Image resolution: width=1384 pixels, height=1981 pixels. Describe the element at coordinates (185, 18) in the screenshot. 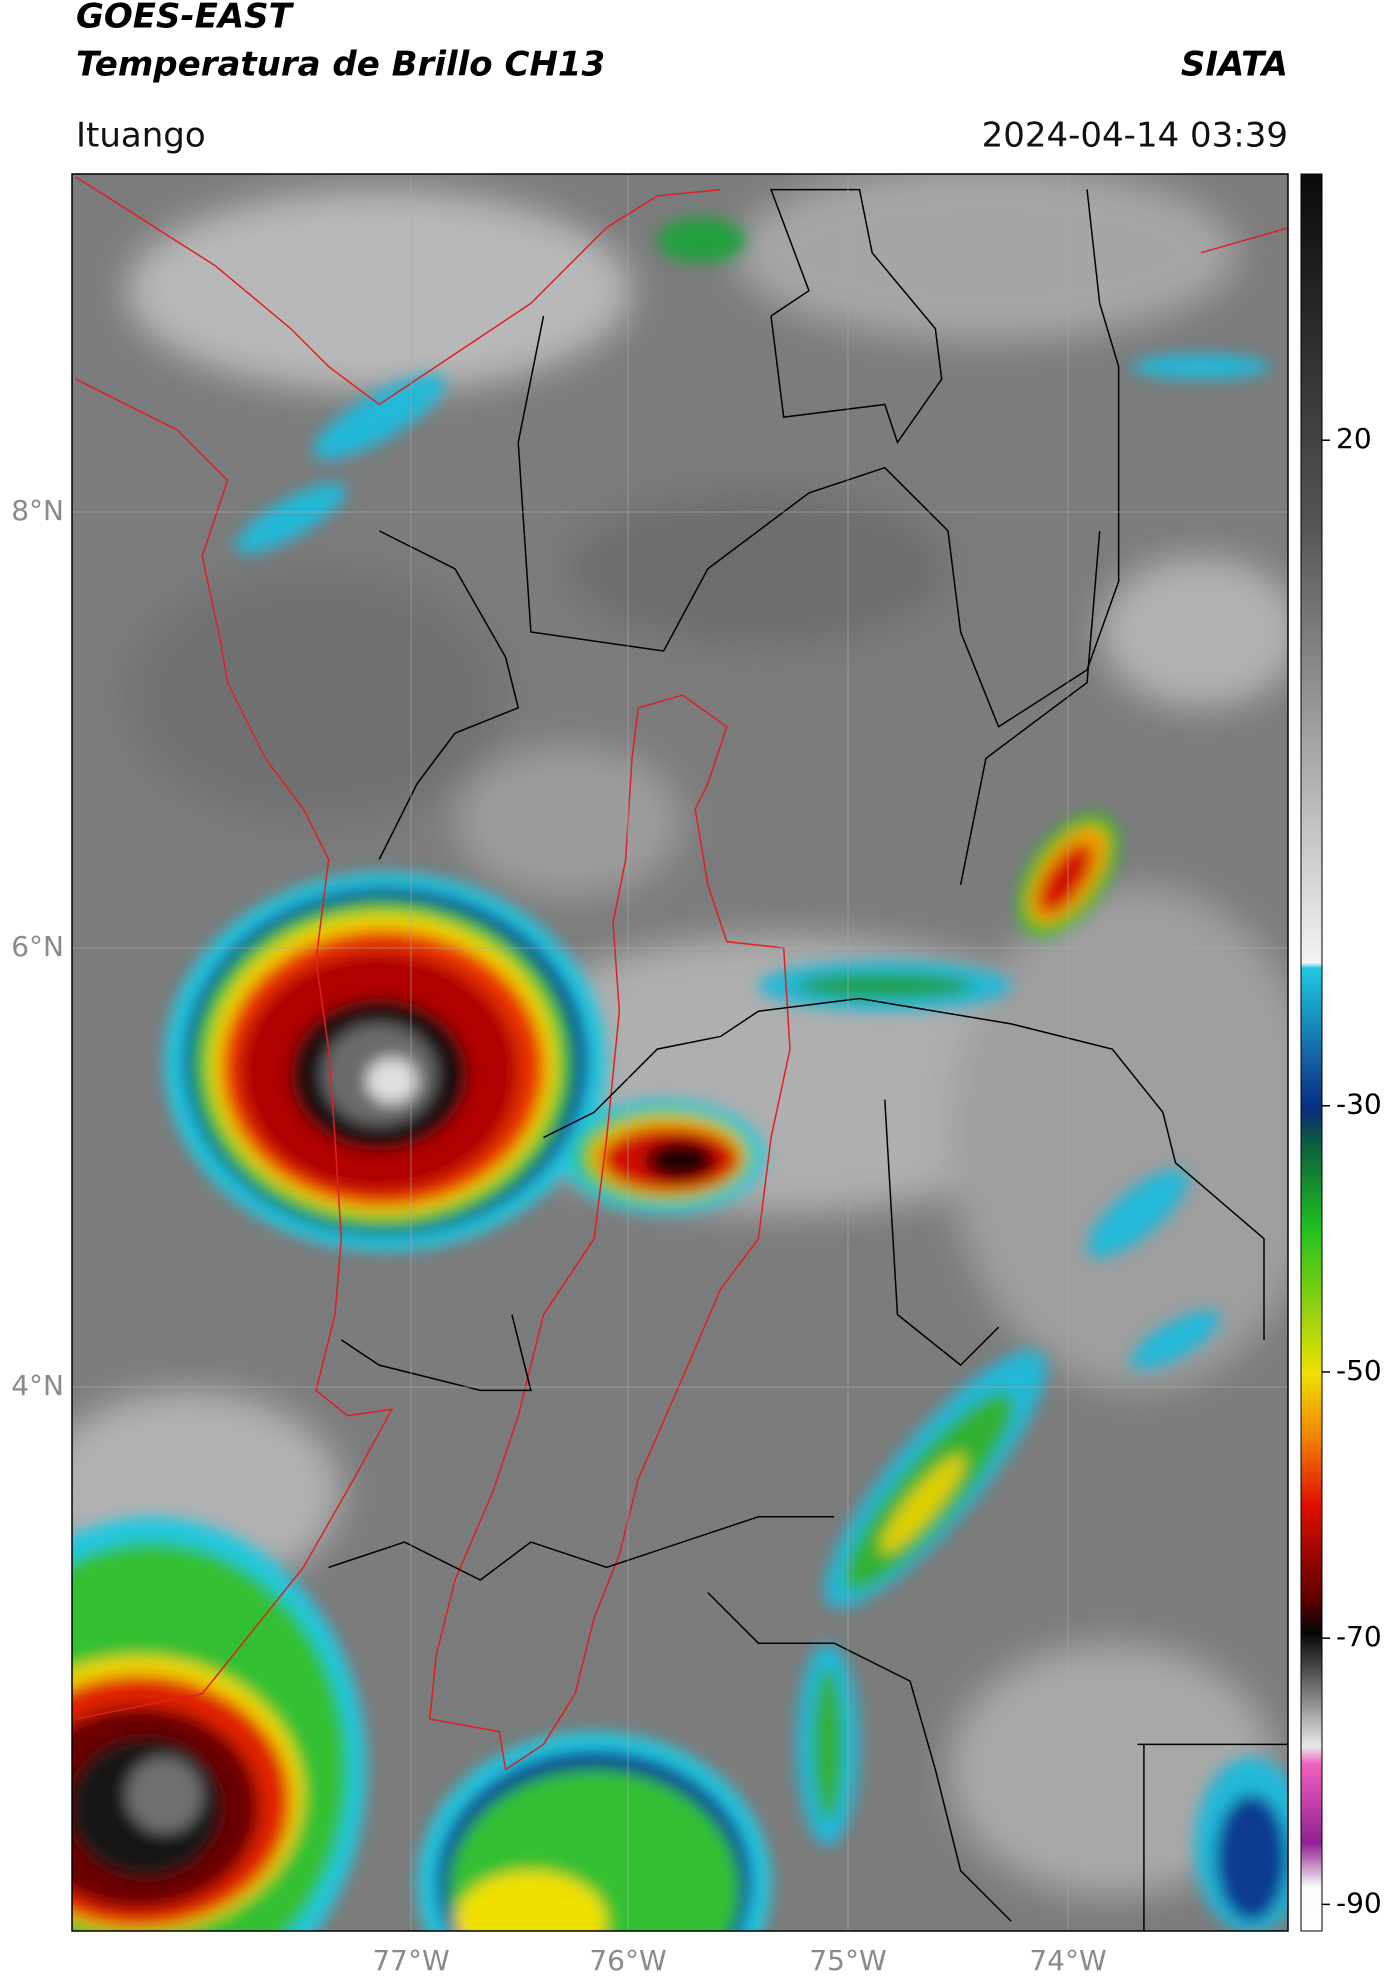

I see `title: GOES-EAST` at that location.